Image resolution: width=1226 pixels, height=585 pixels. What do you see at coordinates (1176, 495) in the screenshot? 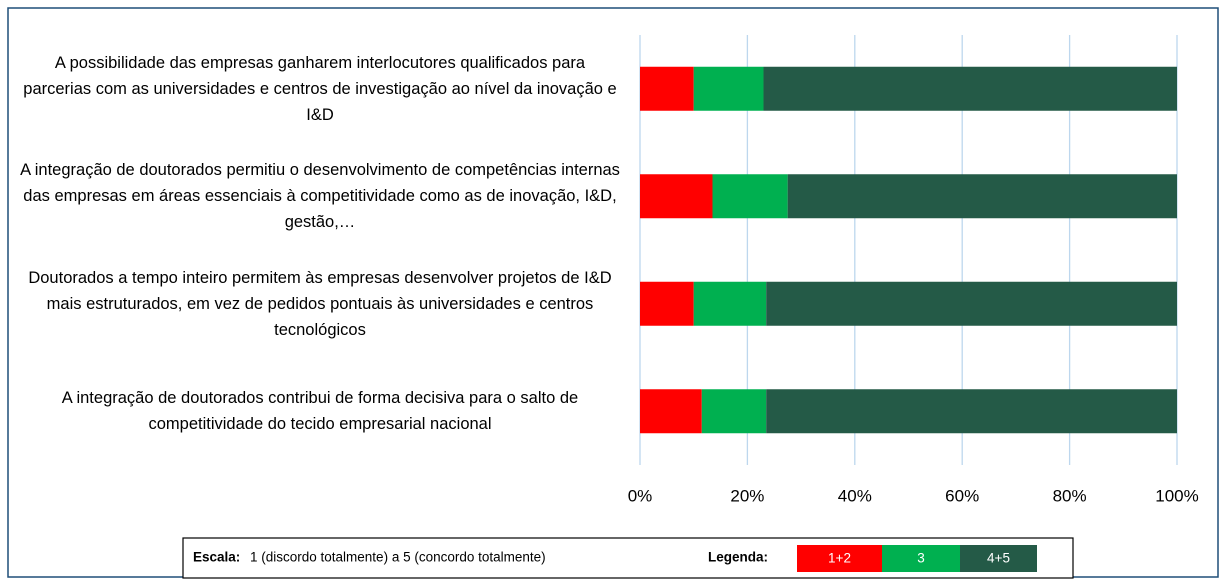
I see `x-tick-label: 100%` at bounding box center [1176, 495].